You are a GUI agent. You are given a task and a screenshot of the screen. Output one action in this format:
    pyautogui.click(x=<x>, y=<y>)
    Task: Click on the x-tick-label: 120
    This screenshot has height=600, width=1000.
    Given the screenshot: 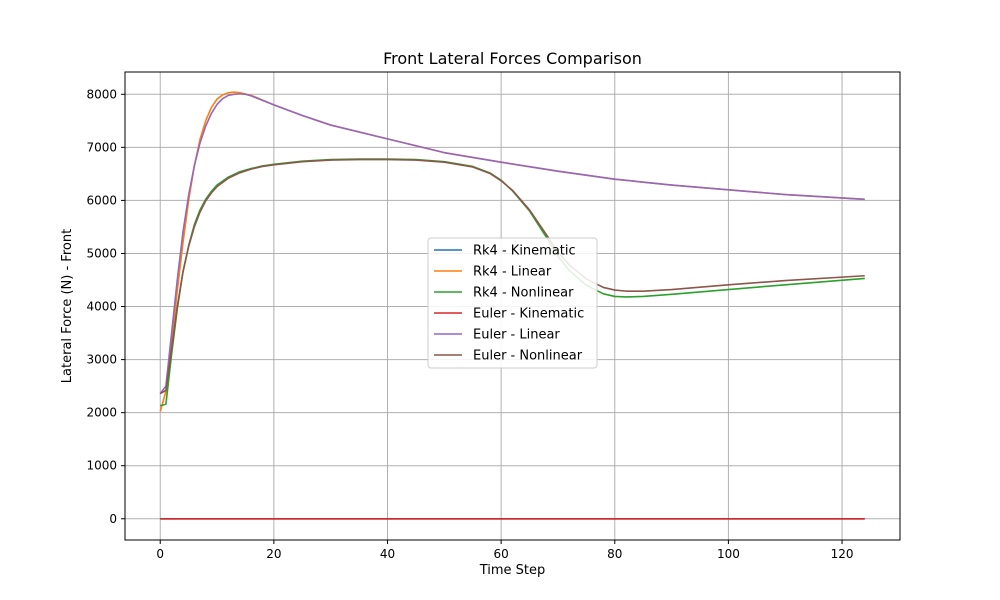 What is the action you would take?
    pyautogui.click(x=842, y=554)
    